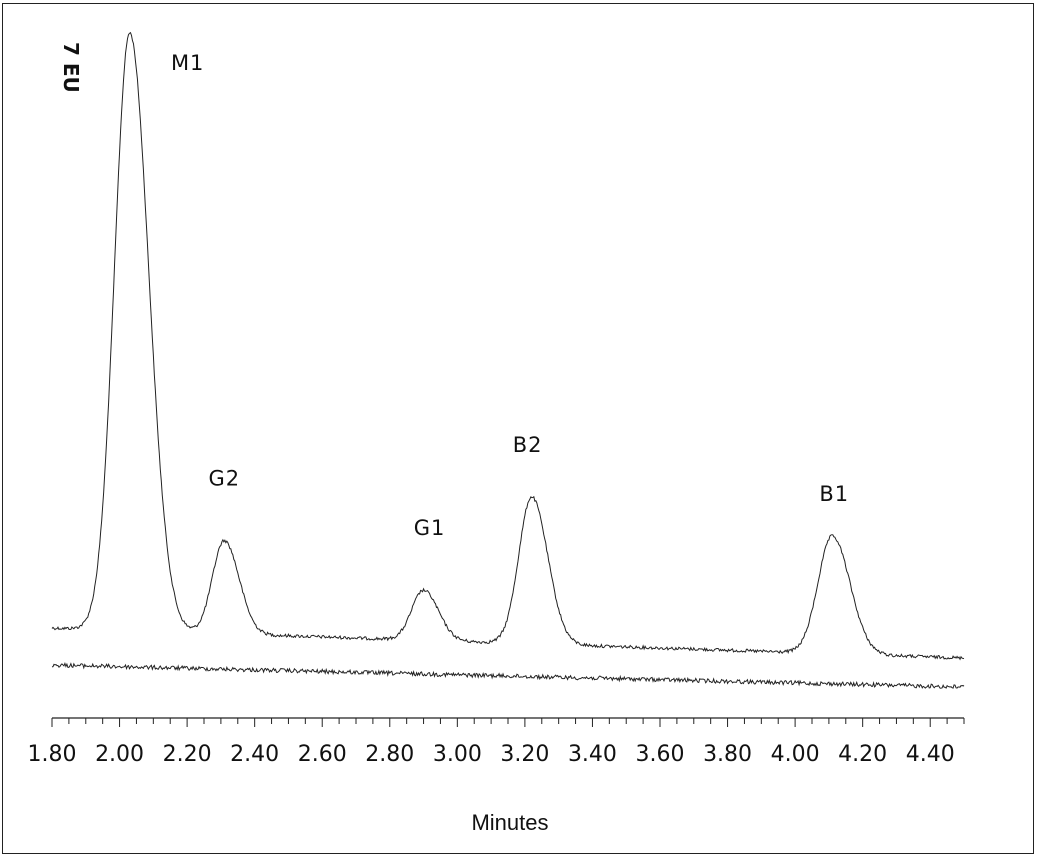 This screenshot has width=1039, height=859. Describe the element at coordinates (660, 754) in the screenshot. I see `x-tick-label: 3.60` at that location.